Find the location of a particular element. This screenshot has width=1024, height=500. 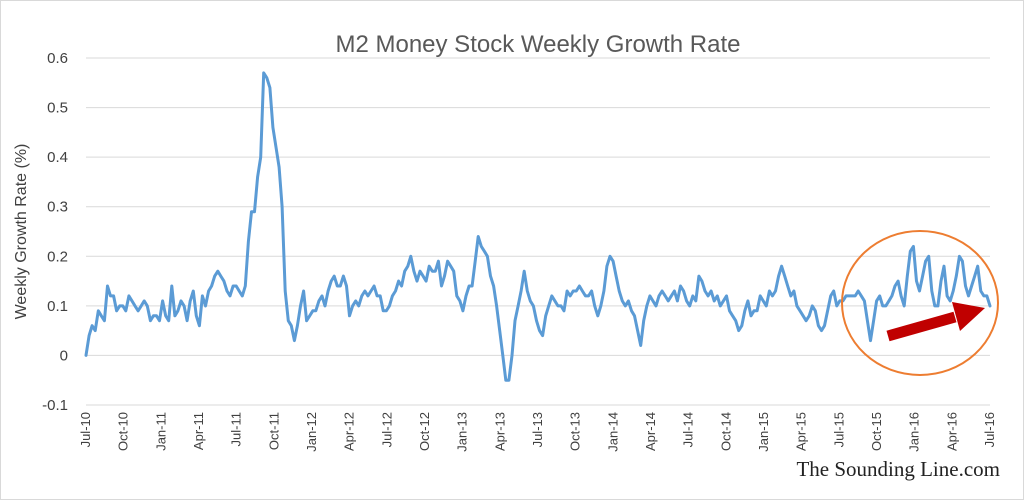

x-tick-label: Oct-10 is located at coordinates (123, 431).